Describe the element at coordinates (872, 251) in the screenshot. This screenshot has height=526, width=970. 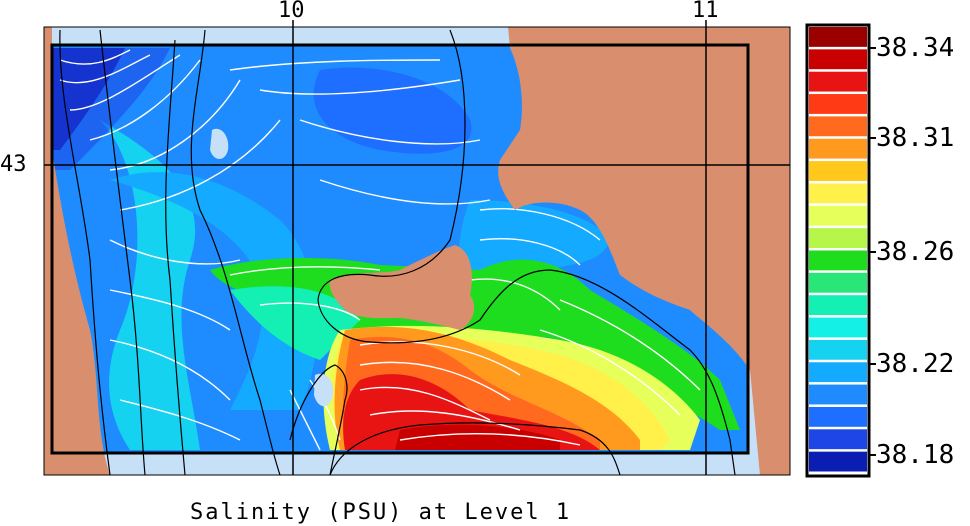
I see `colorbar-ticks` at that location.